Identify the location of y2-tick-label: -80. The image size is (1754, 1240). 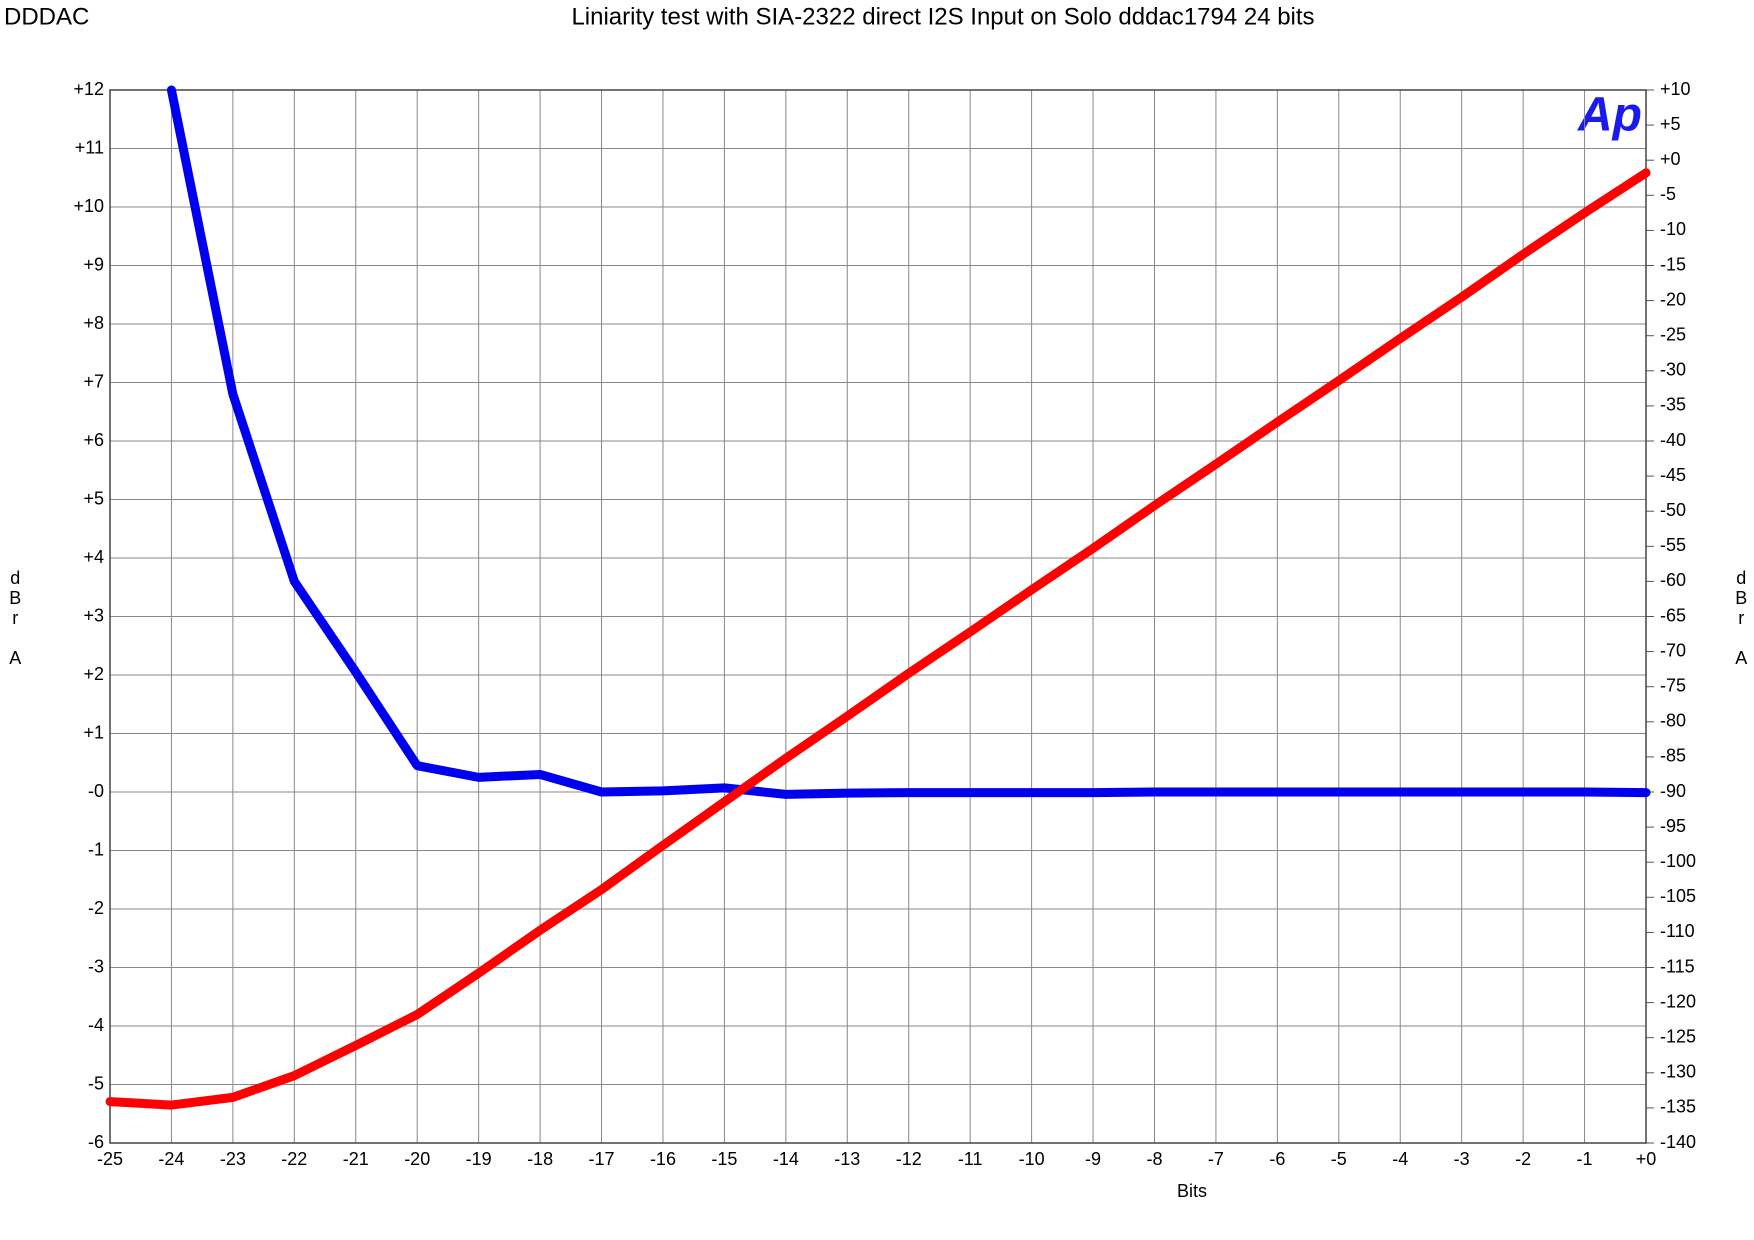
(1673, 721).